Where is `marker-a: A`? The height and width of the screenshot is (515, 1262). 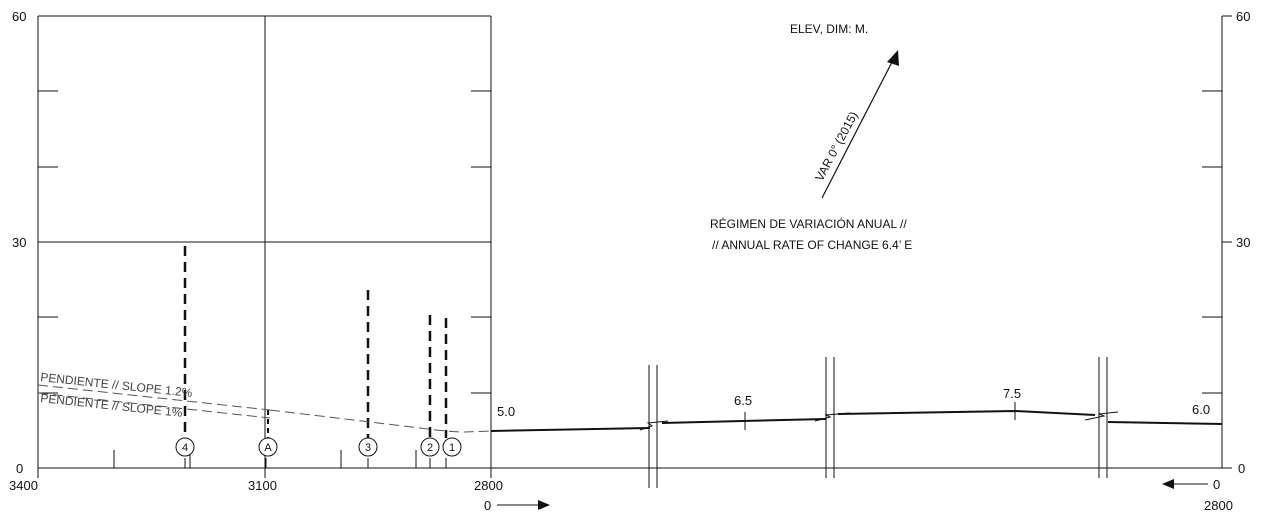 marker-a: A is located at coordinates (268, 447).